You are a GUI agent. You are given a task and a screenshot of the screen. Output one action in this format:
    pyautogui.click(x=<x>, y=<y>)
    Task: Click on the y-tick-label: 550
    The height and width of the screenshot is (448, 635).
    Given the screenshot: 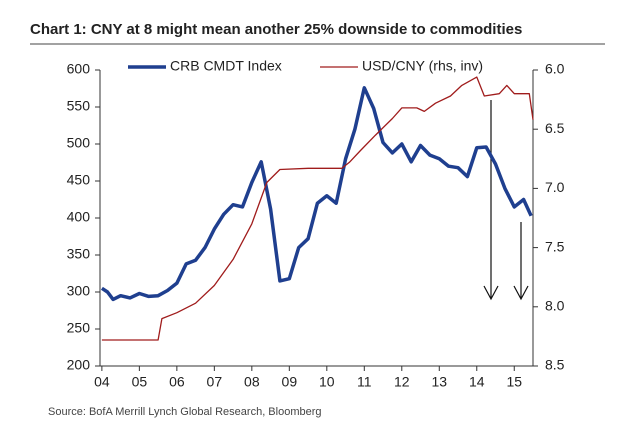 What is the action you would take?
    pyautogui.click(x=79, y=106)
    